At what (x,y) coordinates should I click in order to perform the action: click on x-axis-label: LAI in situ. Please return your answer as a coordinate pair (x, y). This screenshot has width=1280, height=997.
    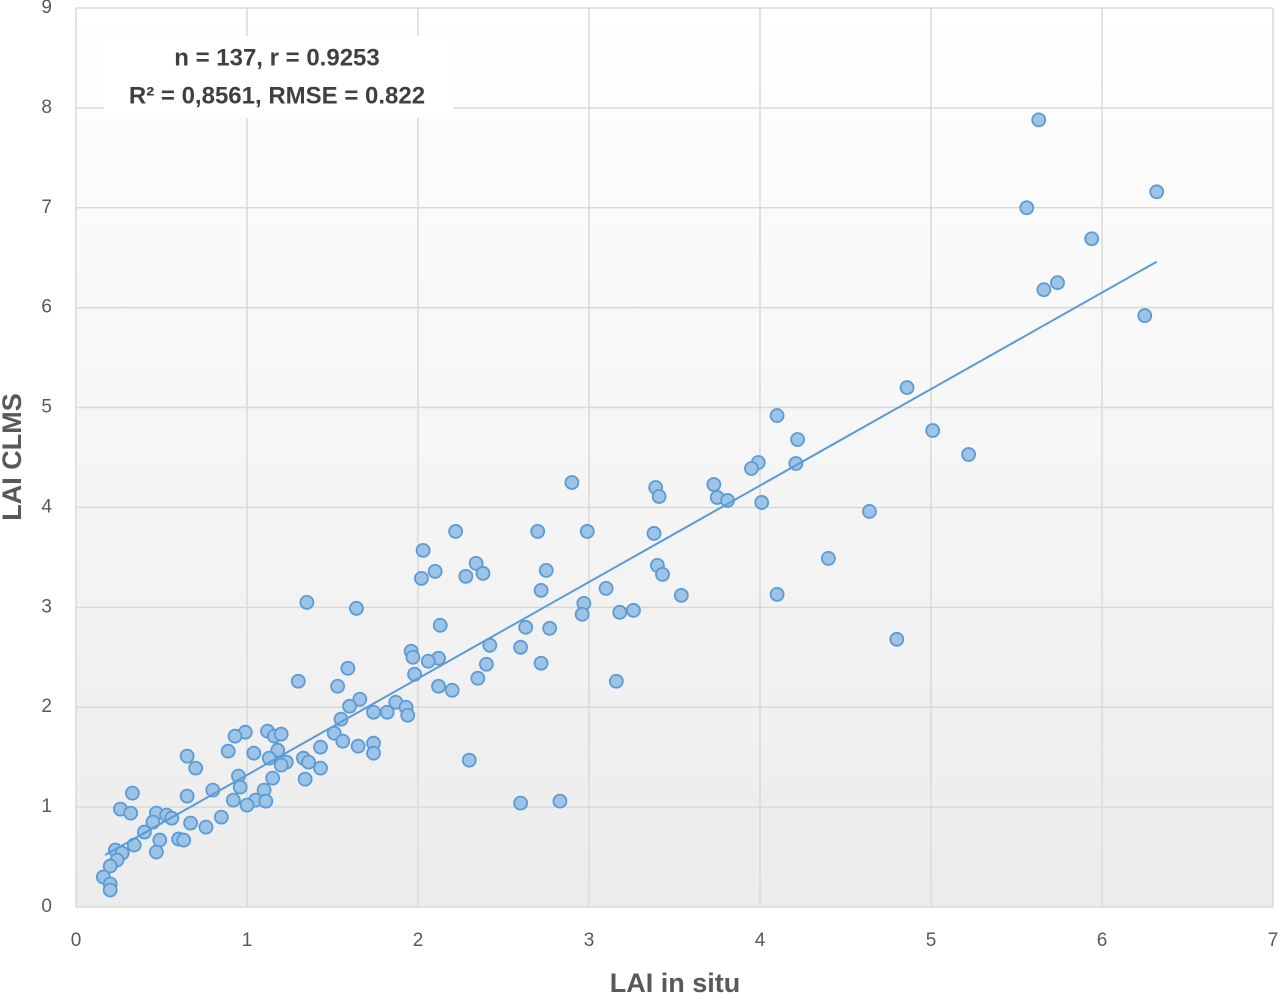
    Looking at the image, I should click on (675, 982).